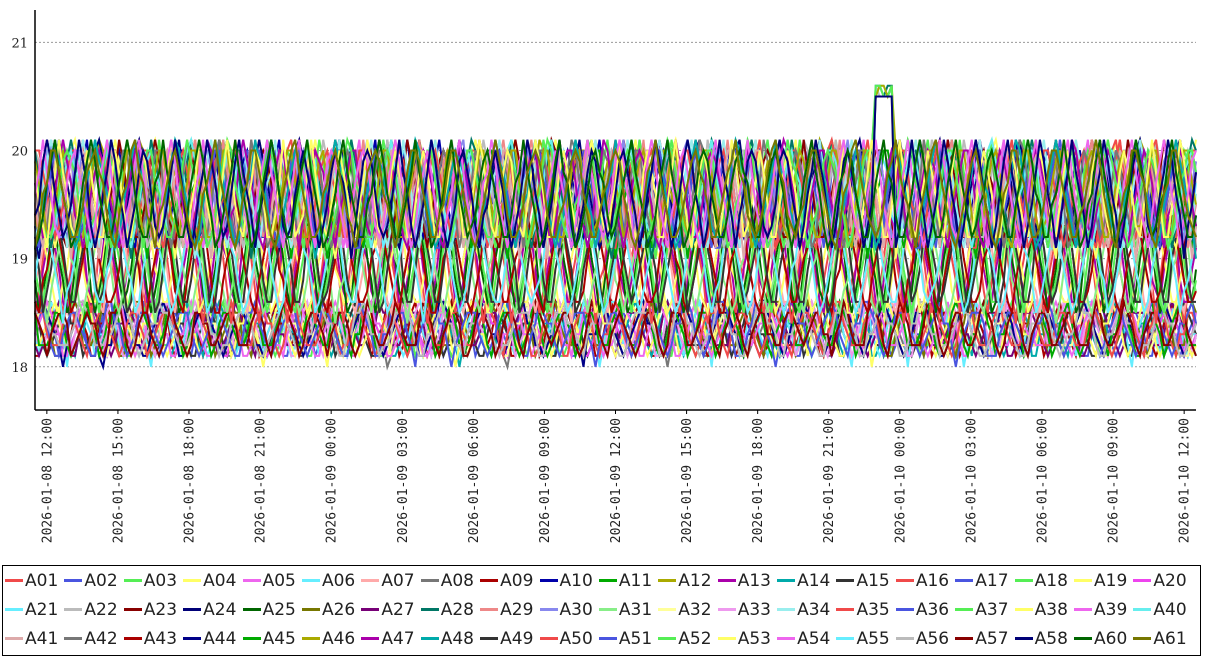 This screenshot has width=1207, height=660. I want to click on legend-item: A48, so click(450, 638).